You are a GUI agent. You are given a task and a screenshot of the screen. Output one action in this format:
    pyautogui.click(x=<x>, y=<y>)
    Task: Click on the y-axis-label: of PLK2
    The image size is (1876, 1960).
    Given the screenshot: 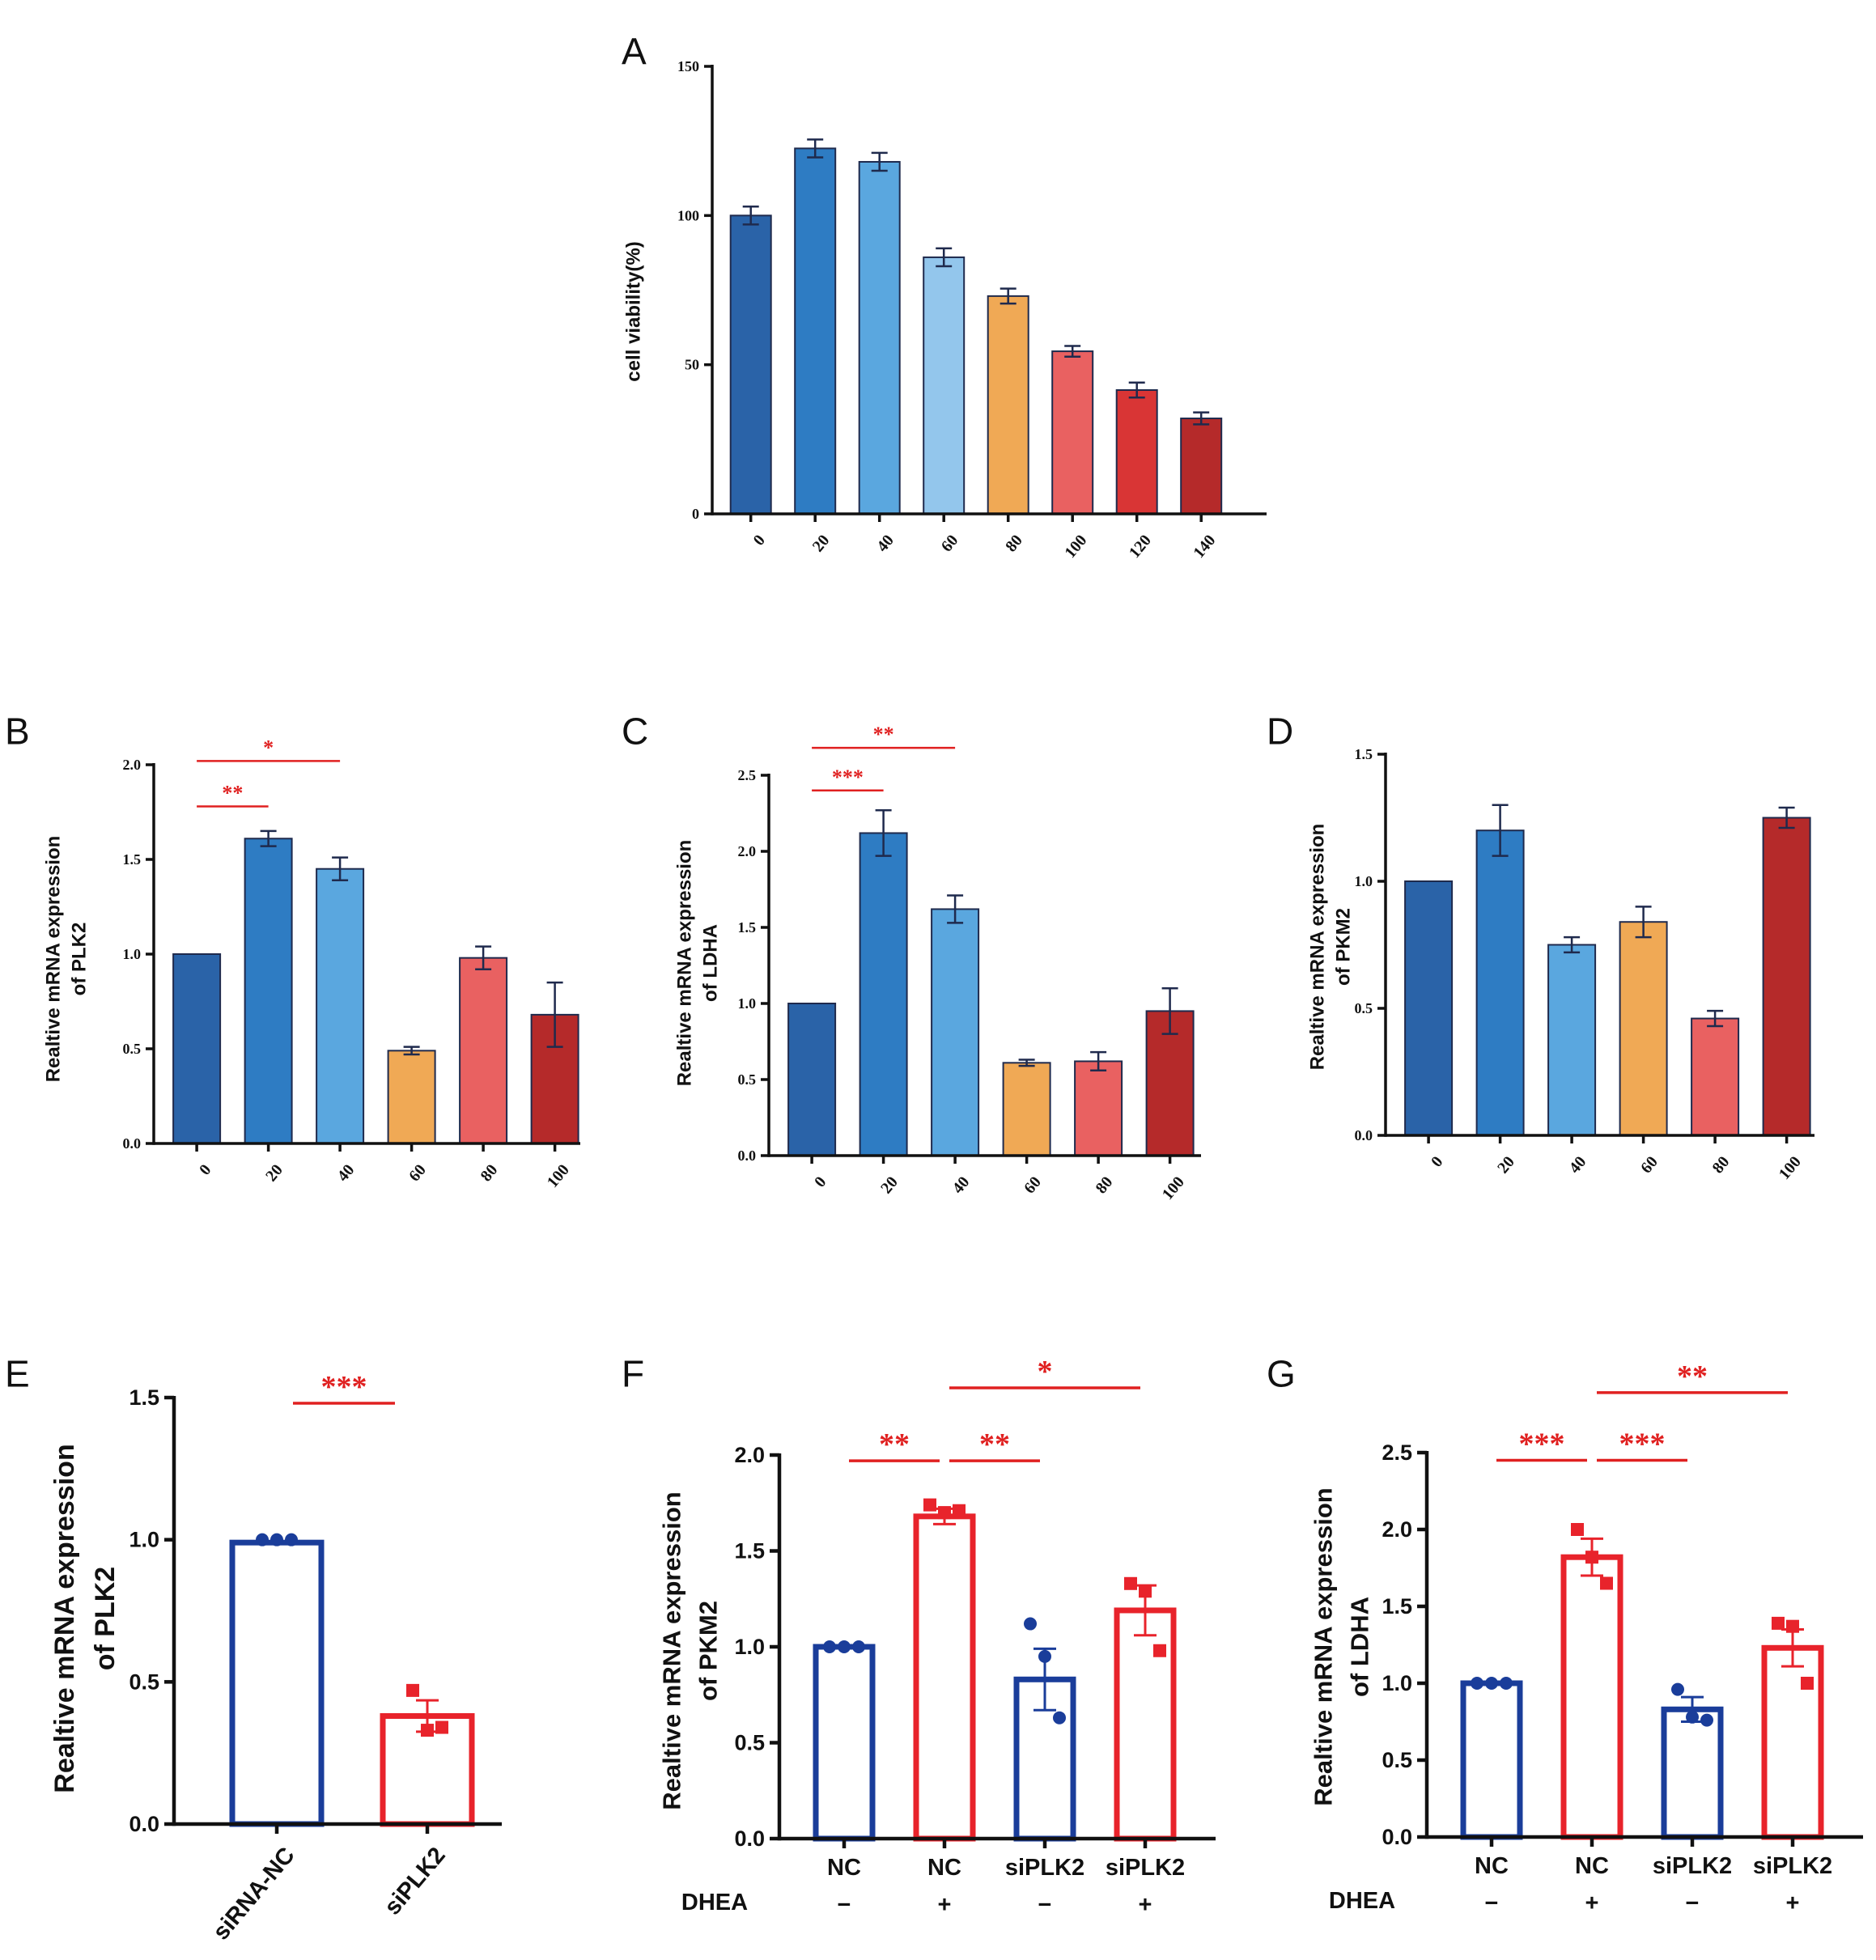 What is the action you would take?
    pyautogui.click(x=80, y=960)
    